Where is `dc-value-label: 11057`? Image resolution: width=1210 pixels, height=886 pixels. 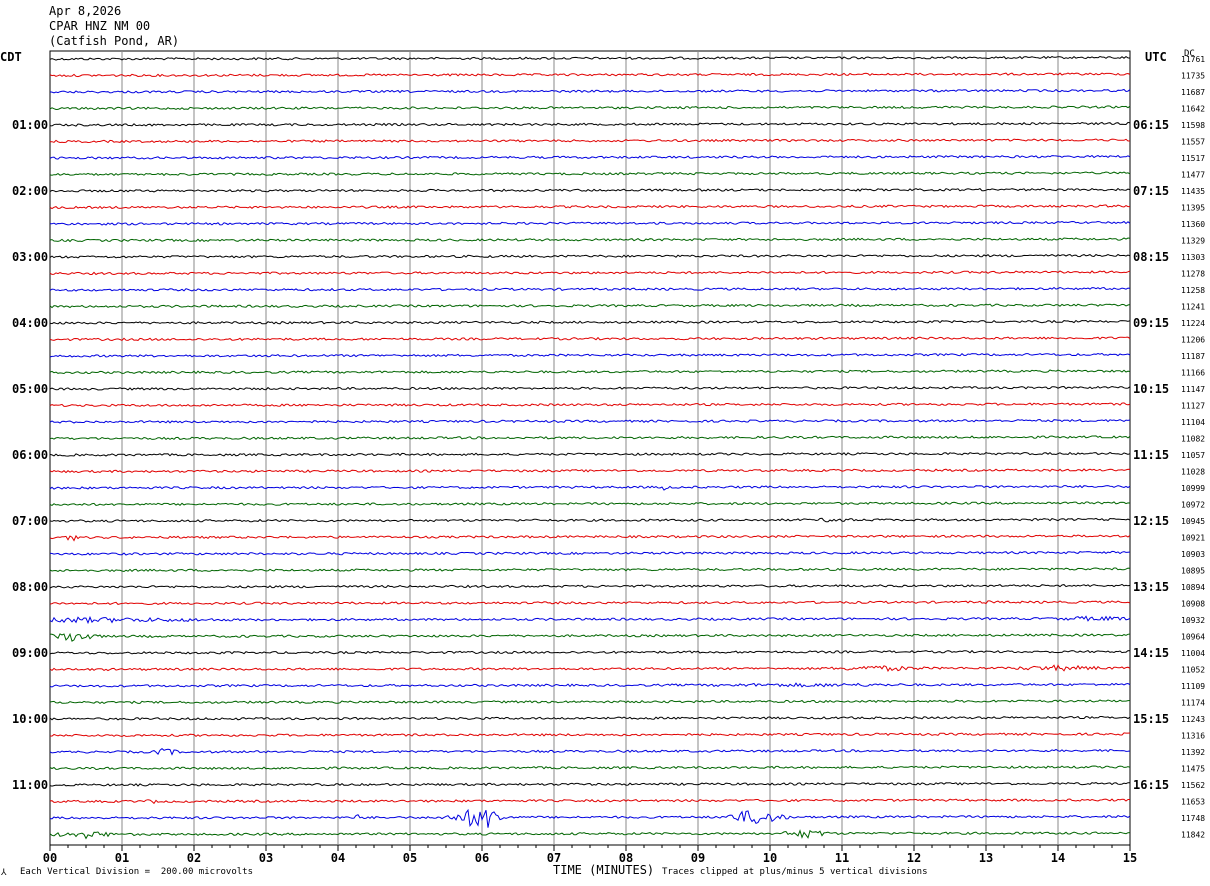 dc-value-label: 11057 is located at coordinates (1193, 455).